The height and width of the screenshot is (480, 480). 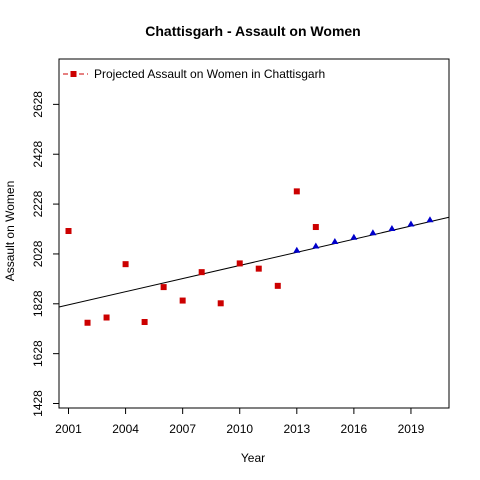 I want to click on y-tick-label: 1428, so click(x=38, y=403).